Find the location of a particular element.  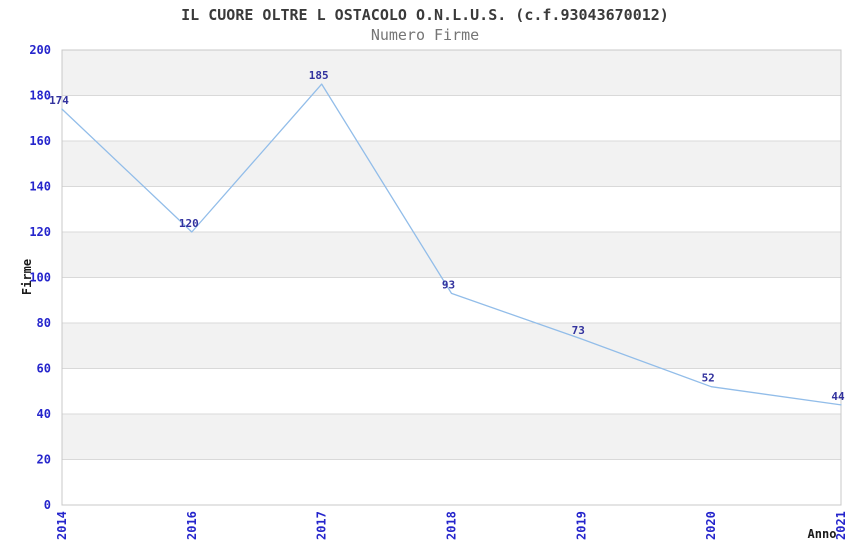

y-tick-label: 180 is located at coordinates (40, 96).